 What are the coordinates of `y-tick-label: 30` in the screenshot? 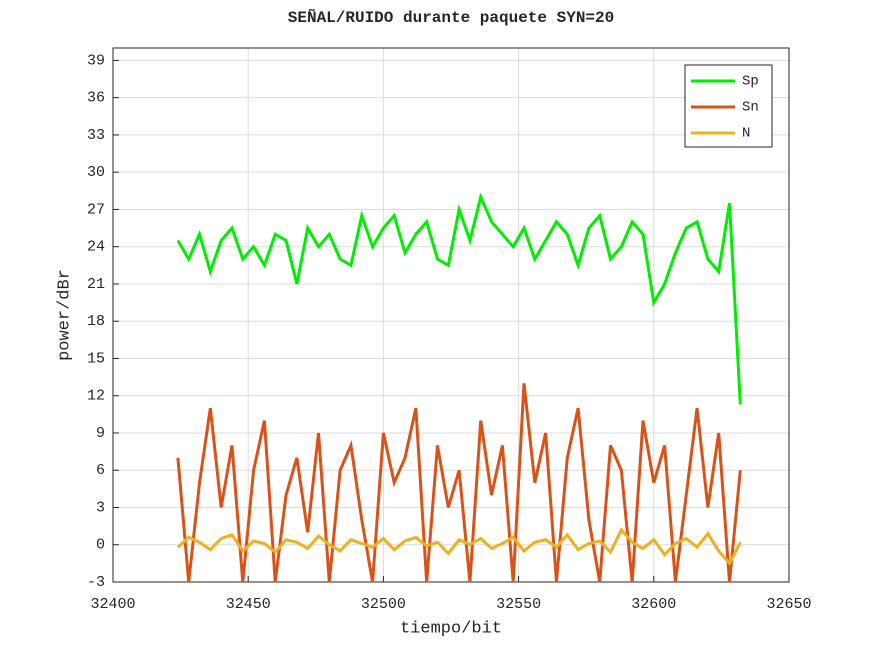 It's located at (96, 172).